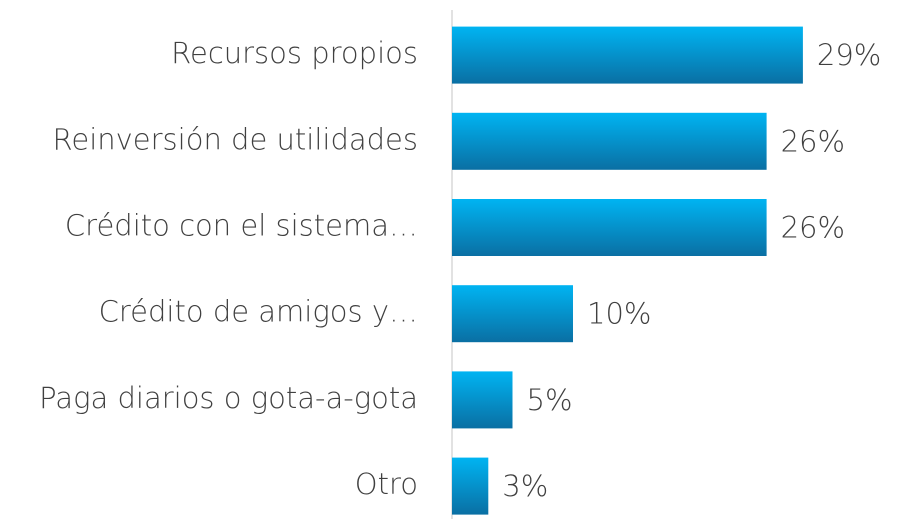 This screenshot has height=519, width=897. Describe the element at coordinates (236, 139) in the screenshot. I see `category-label: Reinversión de utilidades` at that location.